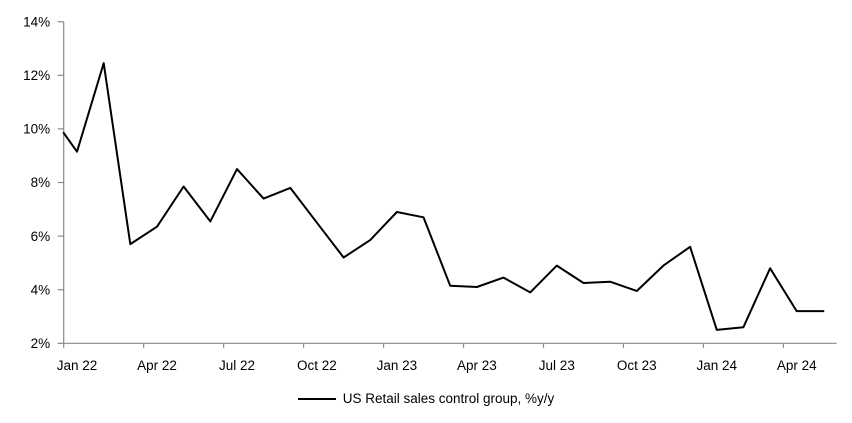 The image size is (852, 423). I want to click on x-tick-label: Jul 23, so click(557, 365).